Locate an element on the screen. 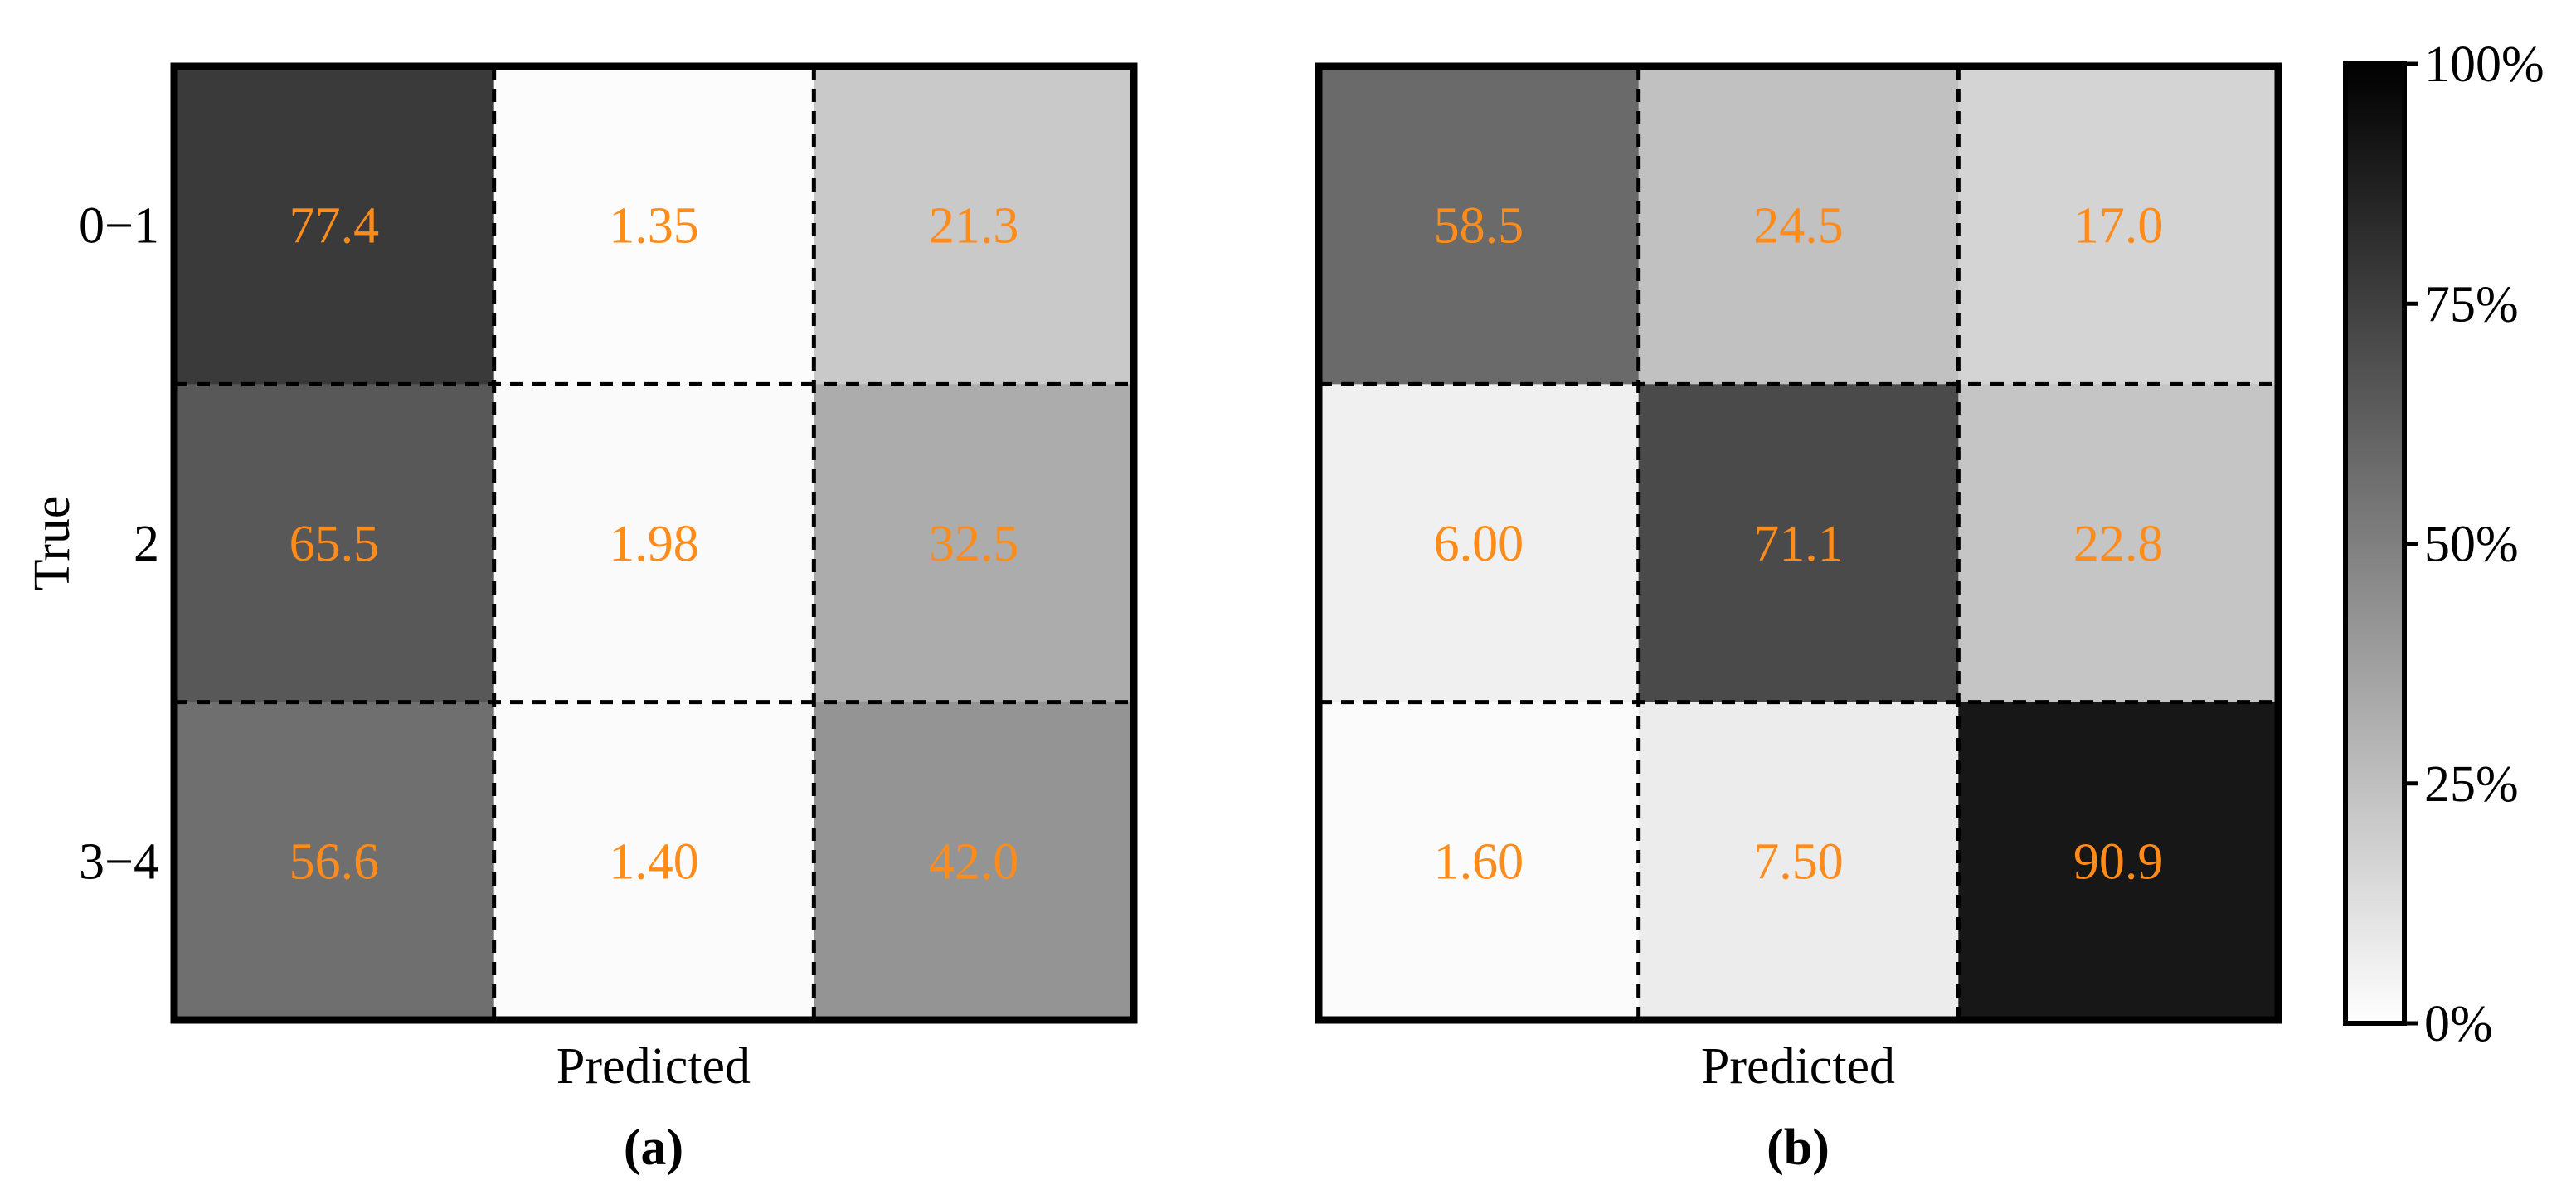 This screenshot has width=2576, height=1190. panel-a-cell-r2-c1 is located at coordinates (654, 861).